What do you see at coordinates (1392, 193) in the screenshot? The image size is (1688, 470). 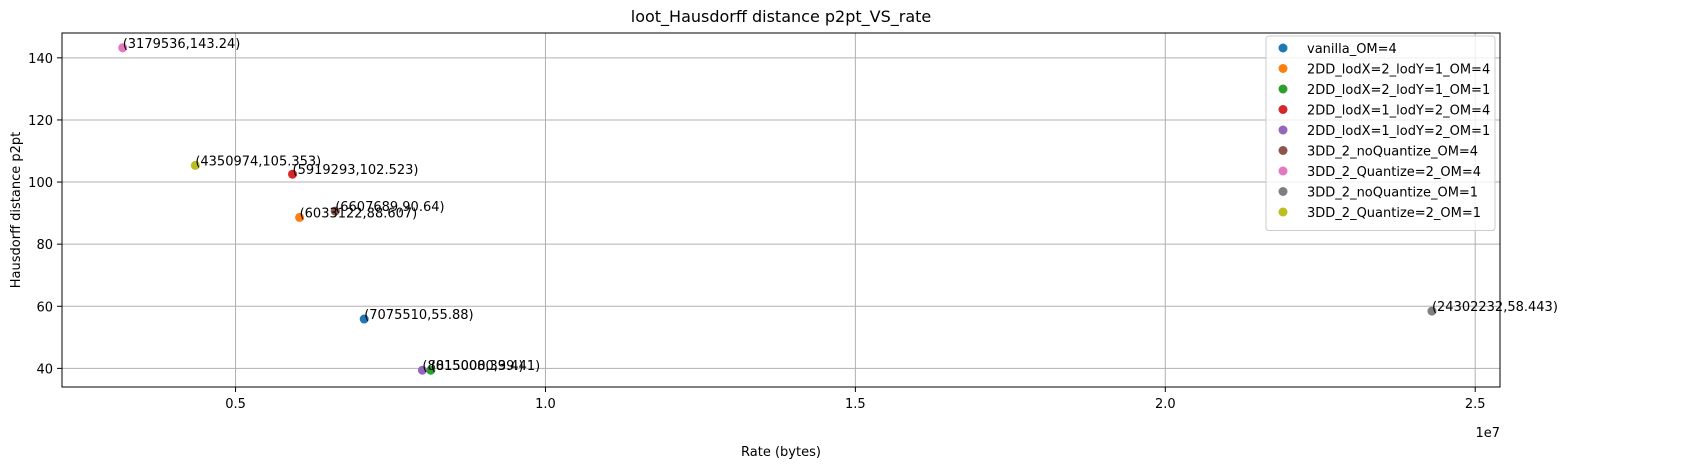 I see `legend-entry: 3DD_2_noQuantize_OM=1` at bounding box center [1392, 193].